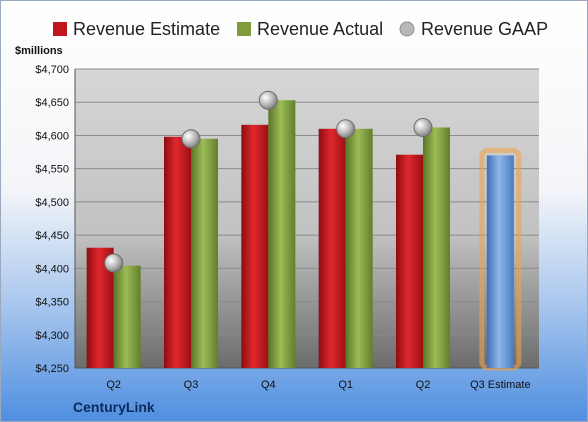 This screenshot has width=588, height=422. I want to click on x-tick-label: Q3 Estimate, so click(500, 385).